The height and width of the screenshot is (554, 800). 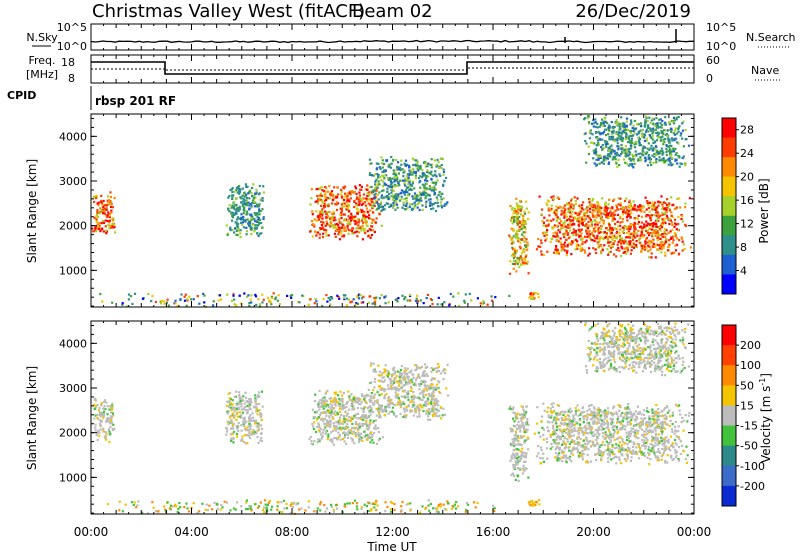 I want to click on colorbar-segment, so click(x=729, y=206).